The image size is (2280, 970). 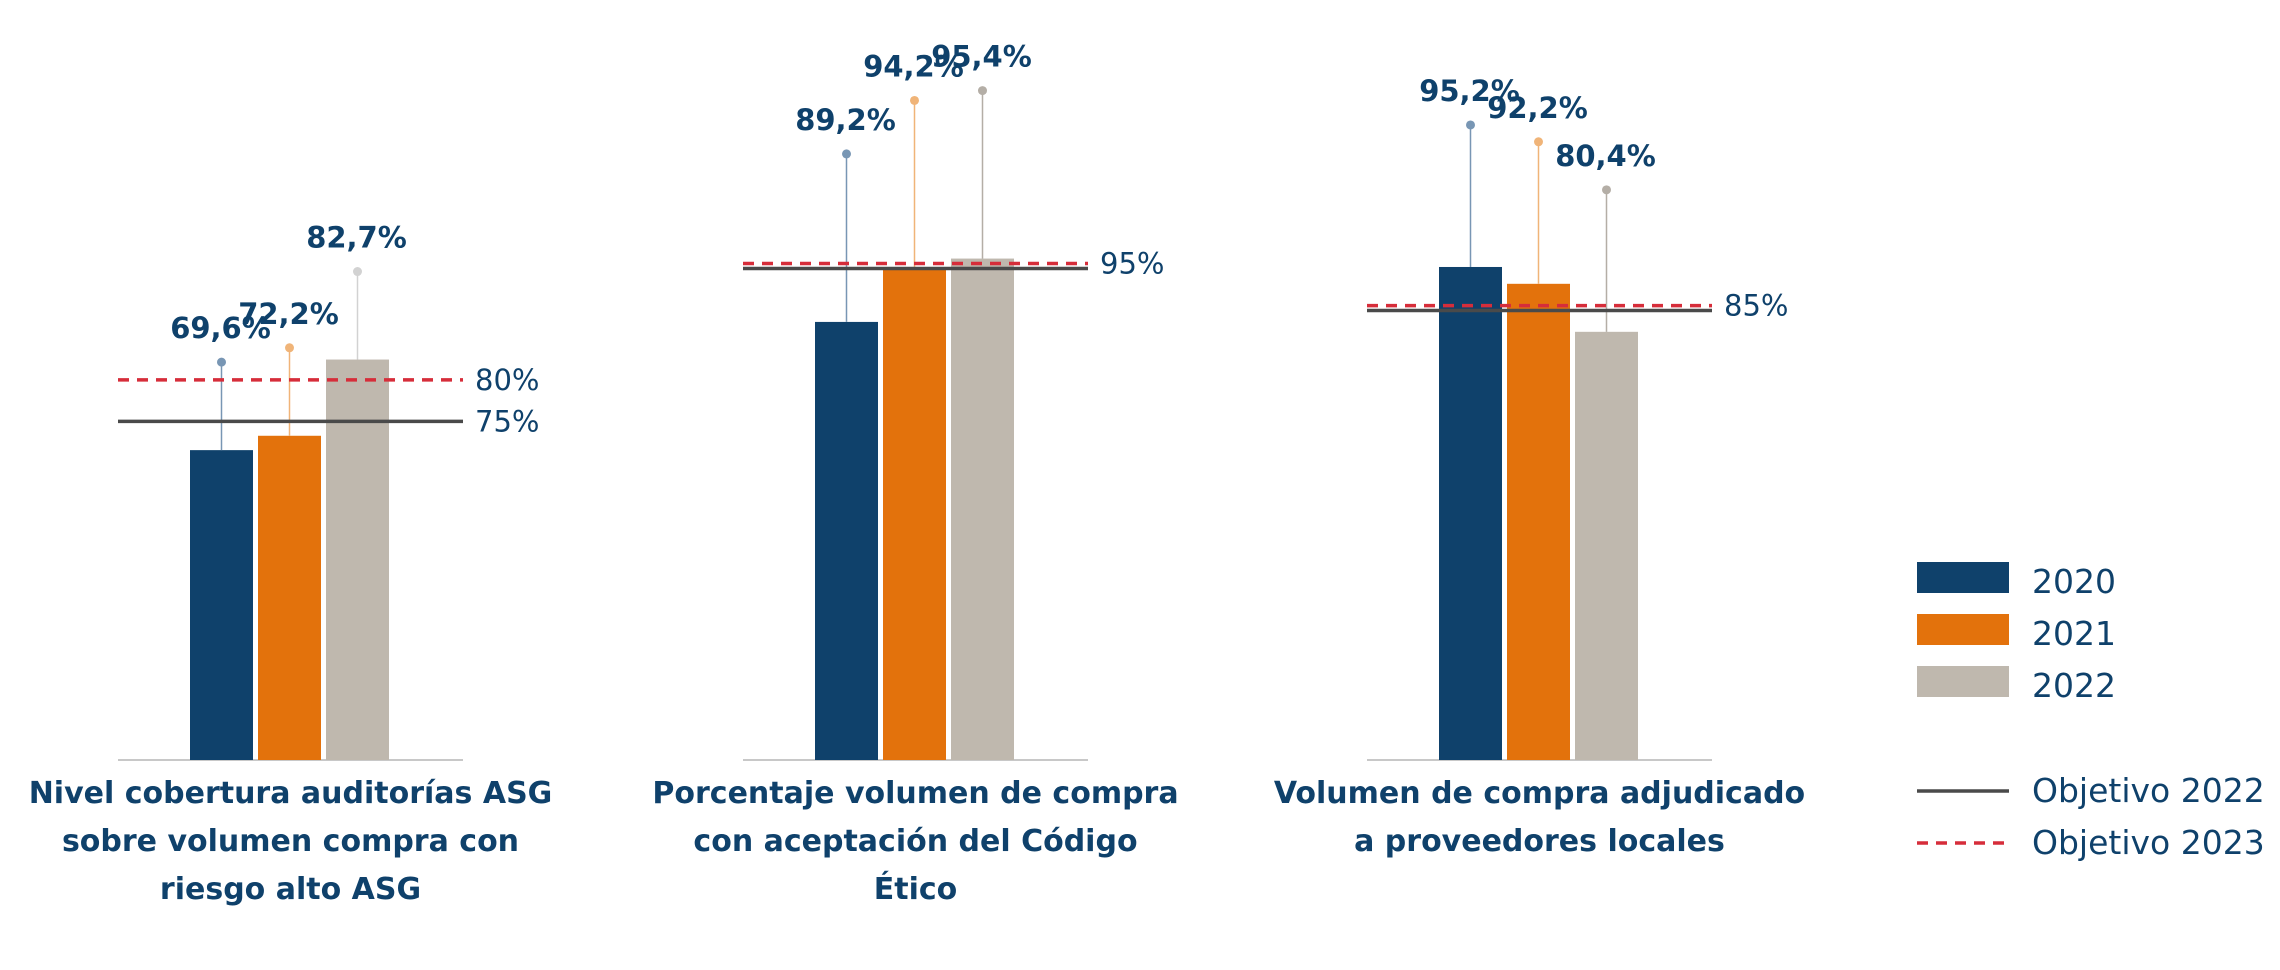 I want to click on target-2023-label-panel-2: 95%, so click(x=1132, y=264).